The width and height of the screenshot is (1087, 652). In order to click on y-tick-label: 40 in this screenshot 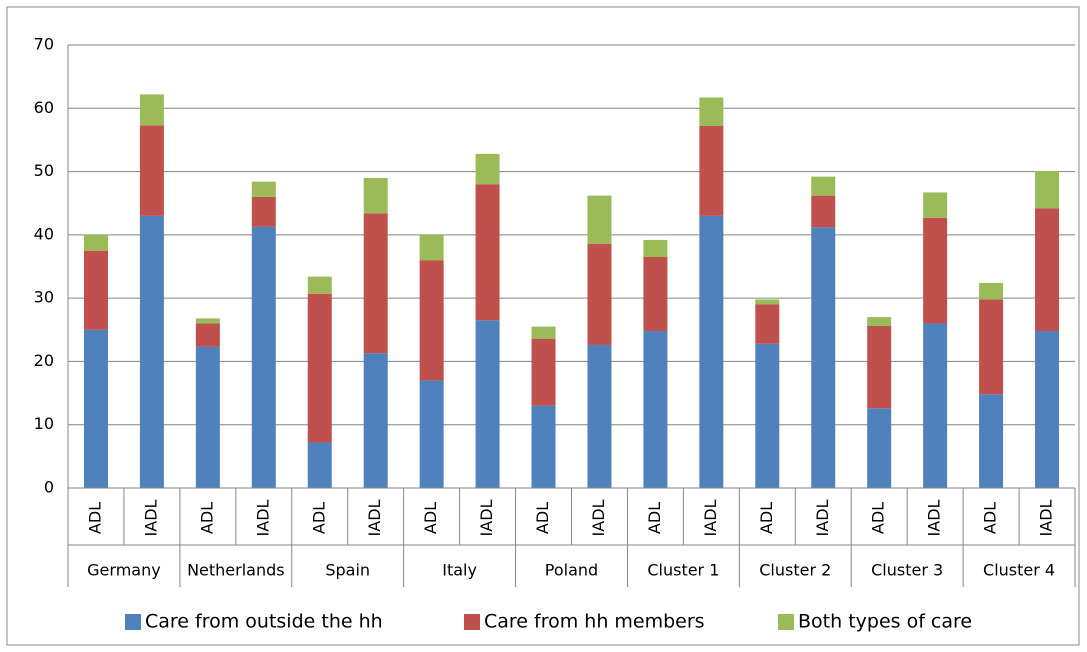, I will do `click(44, 233)`.